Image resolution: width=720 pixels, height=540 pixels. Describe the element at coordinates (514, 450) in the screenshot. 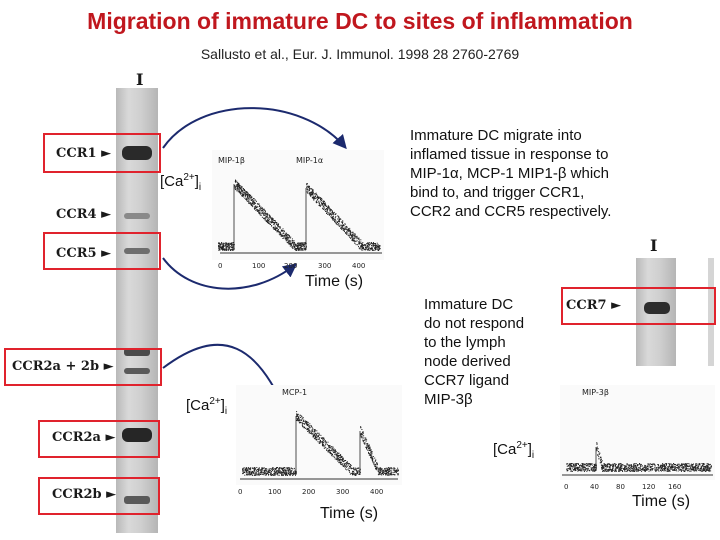

I see `ca-label-3: [Ca2+]i` at that location.